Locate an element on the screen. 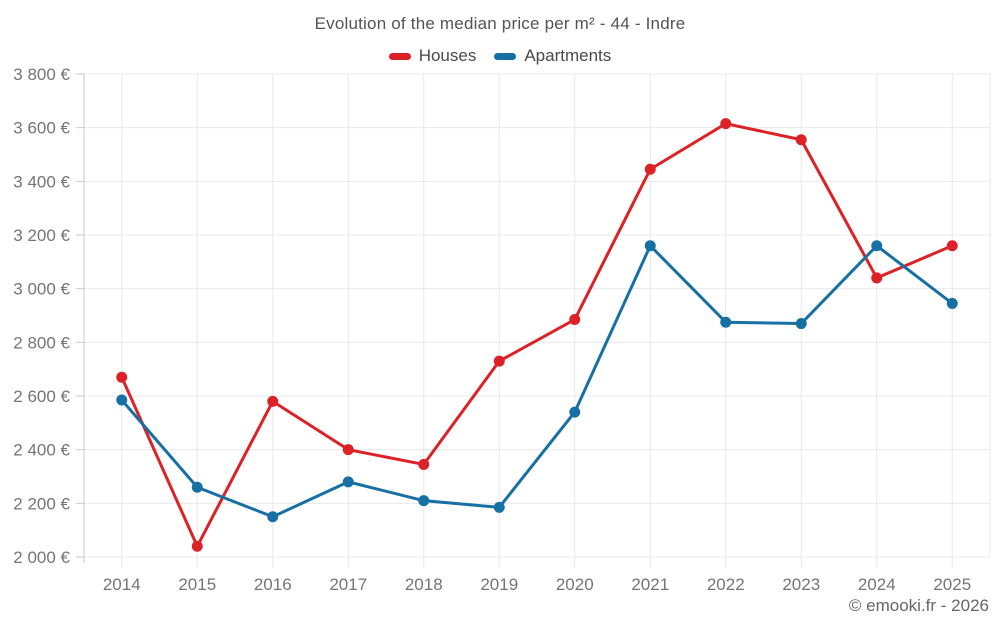 The image size is (1000, 625). legend-item-apartments: Apartments is located at coordinates (552, 56).